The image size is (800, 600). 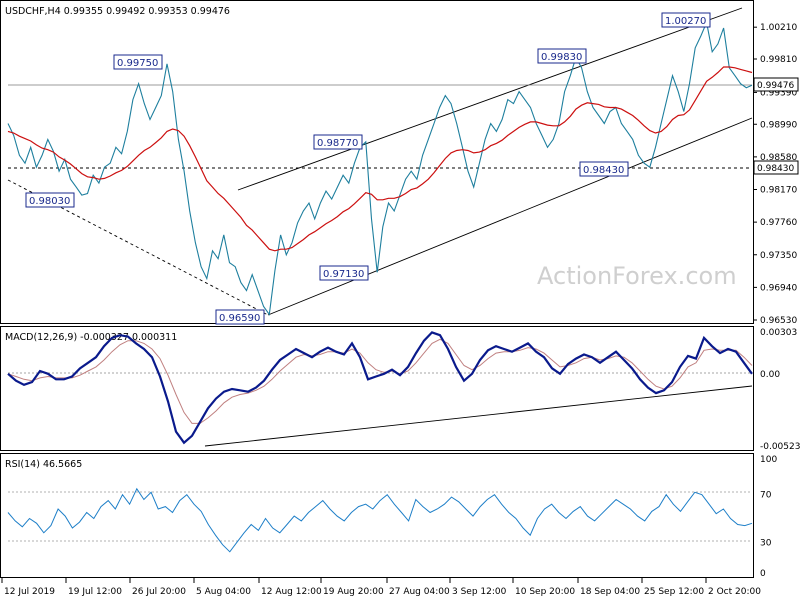 I want to click on annotation-7: 1.00270, so click(x=686, y=20).